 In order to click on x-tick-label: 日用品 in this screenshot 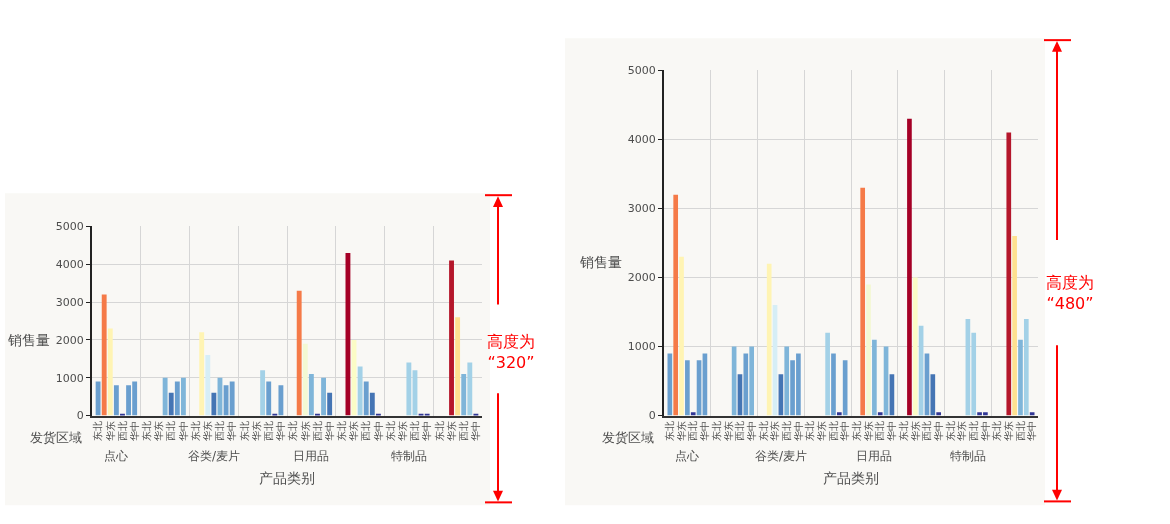, I will do `click(874, 456)`.